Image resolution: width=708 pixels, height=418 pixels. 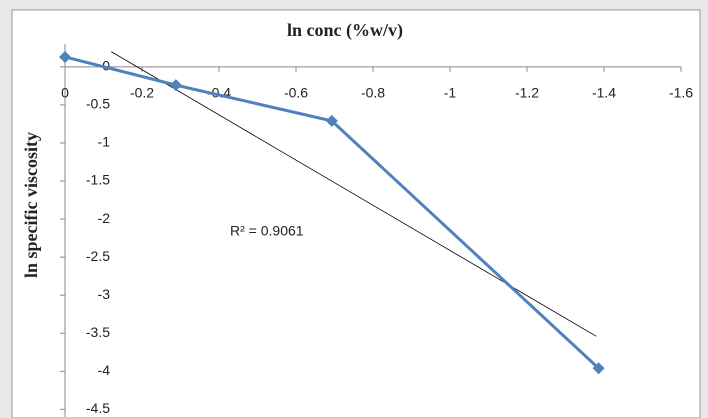 What do you see at coordinates (527, 93) in the screenshot?
I see `x-tick-label: -1.2` at bounding box center [527, 93].